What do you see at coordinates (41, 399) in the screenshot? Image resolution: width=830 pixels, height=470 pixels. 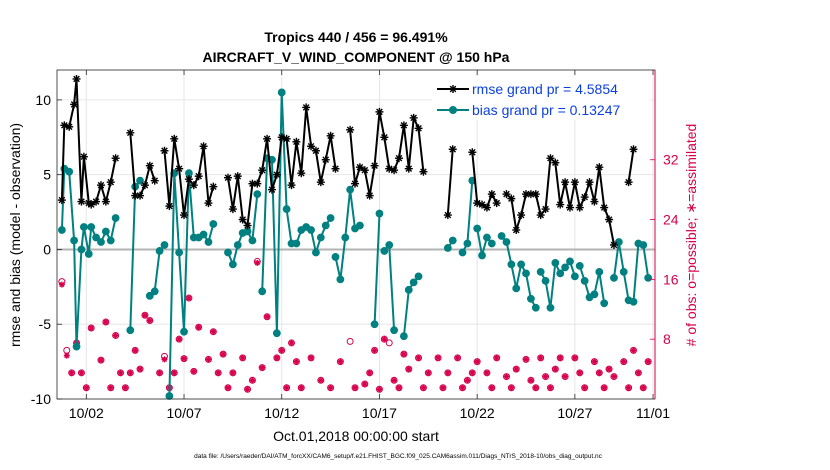 I see `y-tick-label: -10` at bounding box center [41, 399].